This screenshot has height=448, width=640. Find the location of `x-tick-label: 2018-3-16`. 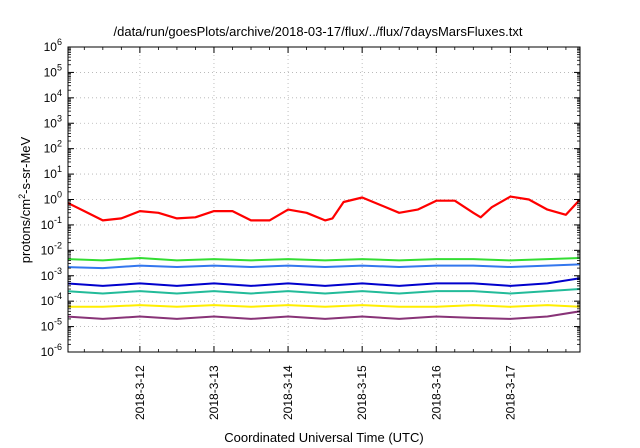

x-tick-label: 2018-3-16 is located at coordinates (436, 392).